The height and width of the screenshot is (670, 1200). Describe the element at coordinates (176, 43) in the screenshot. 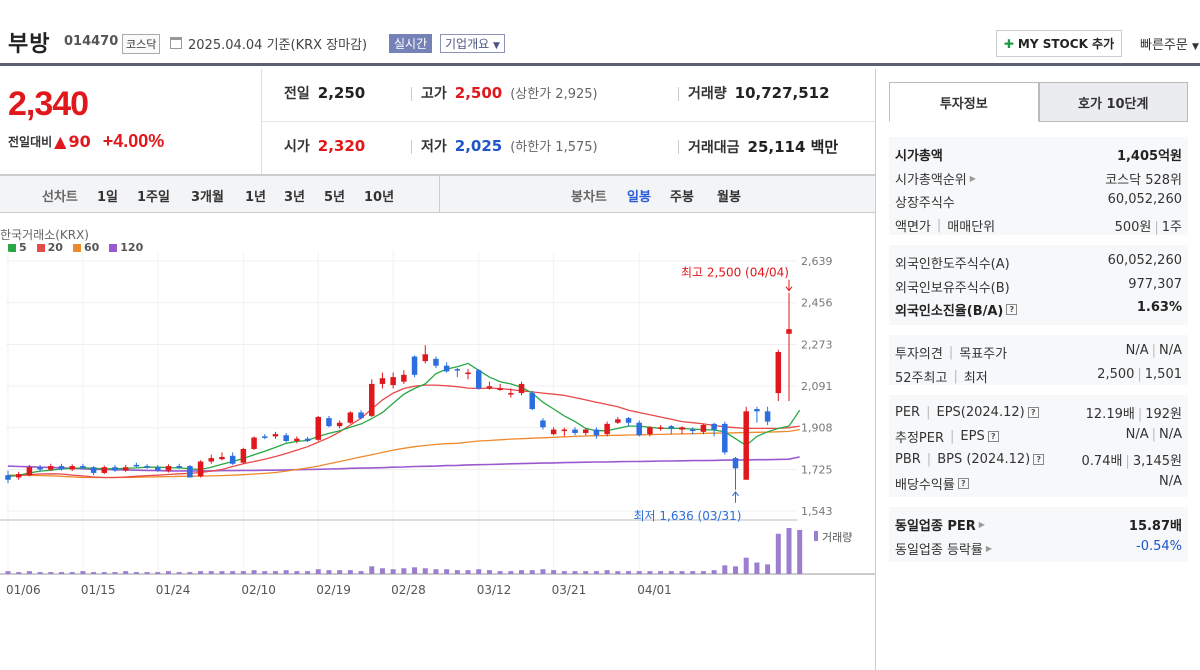

I see `calendar-icon` at that location.